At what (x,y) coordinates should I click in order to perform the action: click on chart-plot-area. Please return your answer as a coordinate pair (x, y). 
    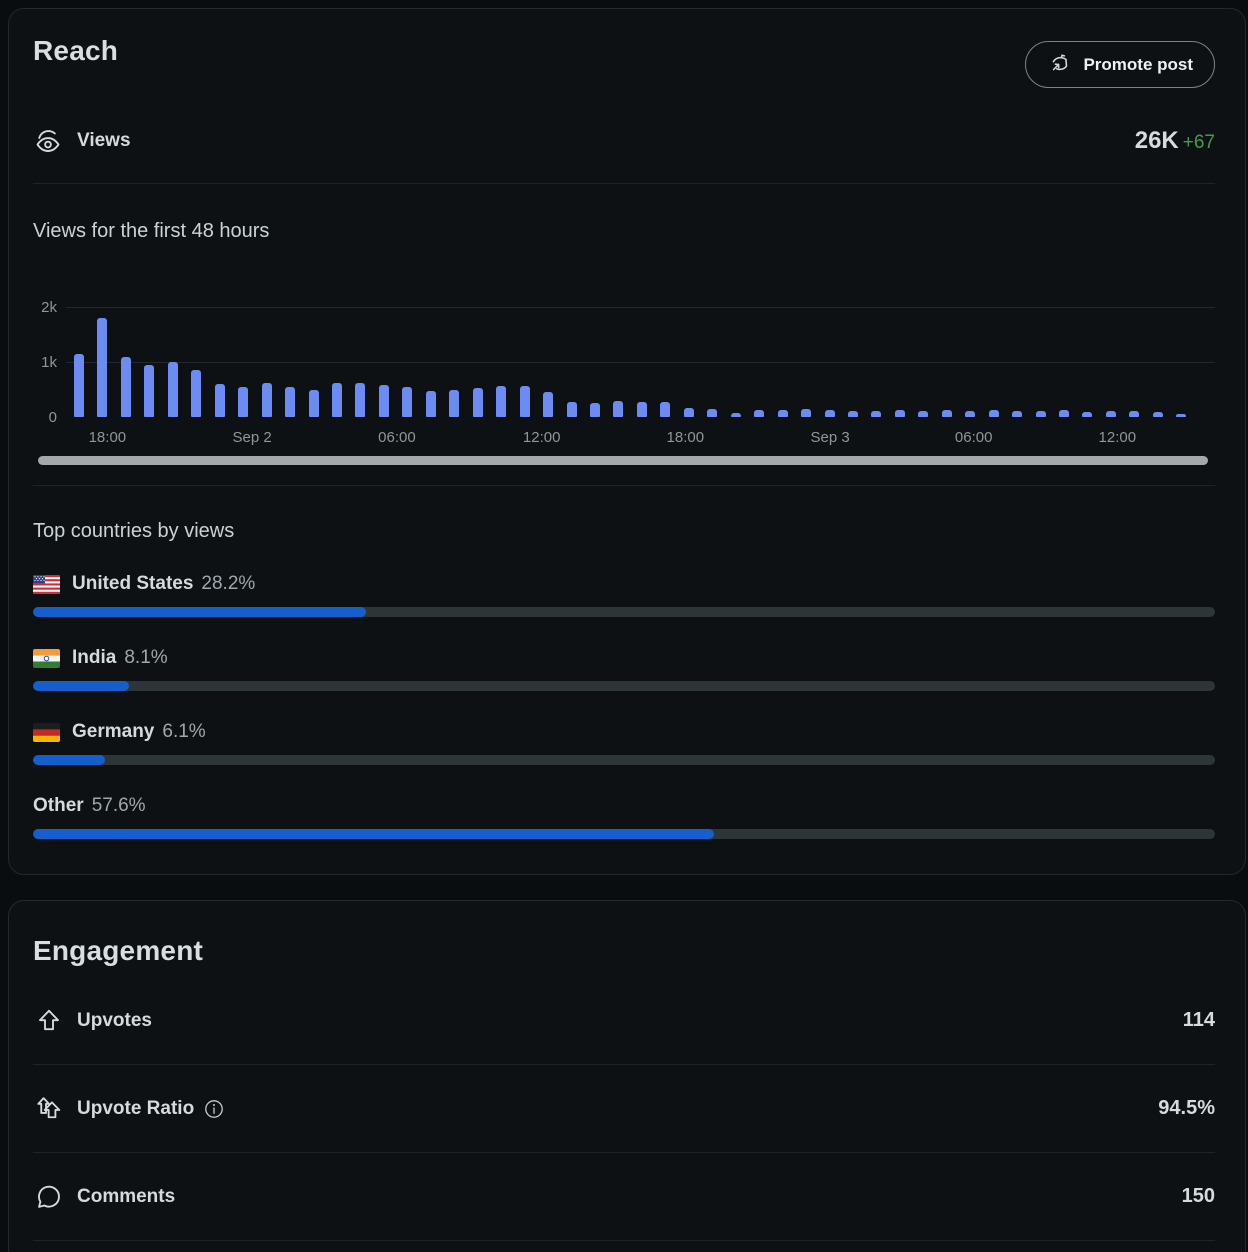
    Looking at the image, I should click on (640, 362).